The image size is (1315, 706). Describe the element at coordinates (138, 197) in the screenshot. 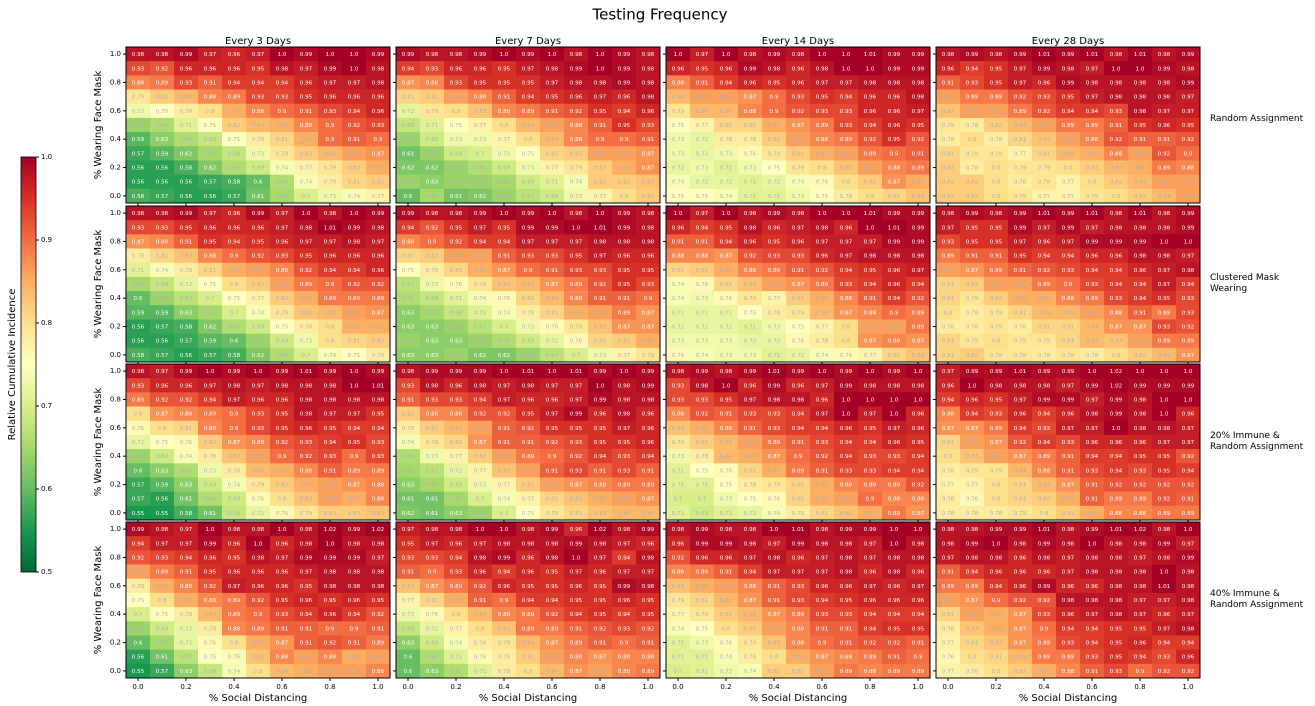

I see `cell-label: 0.58` at that location.